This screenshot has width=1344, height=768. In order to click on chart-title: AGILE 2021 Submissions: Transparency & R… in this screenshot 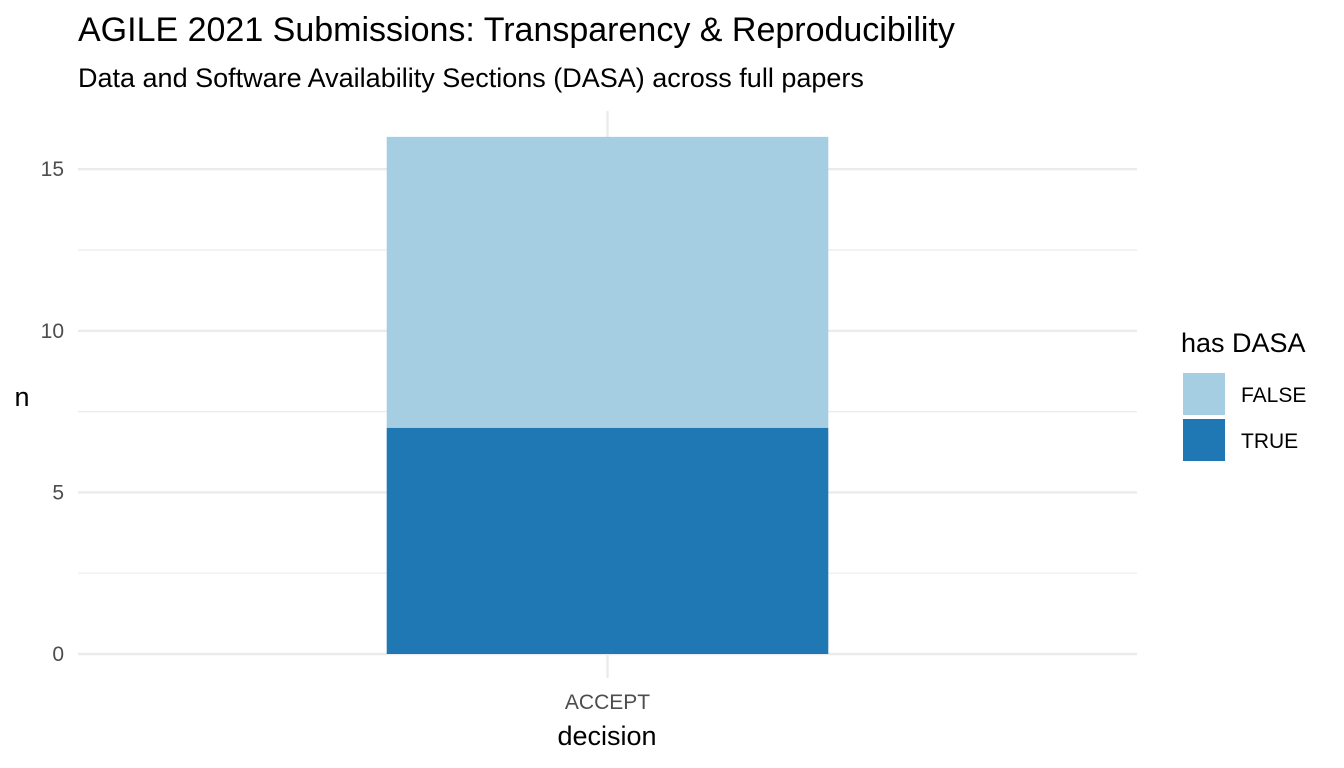, I will do `click(516, 30)`.